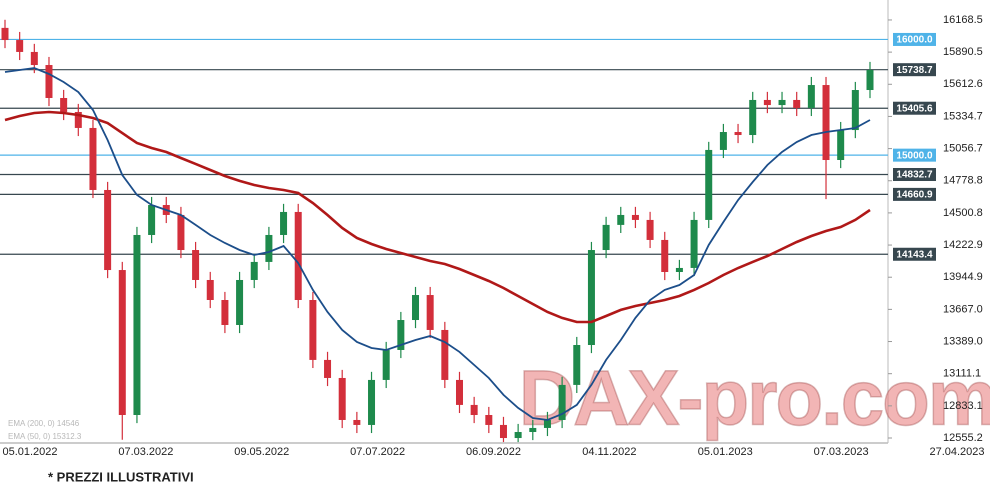 This screenshot has width=990, height=487. Describe the element at coordinates (963, 341) in the screenshot. I see `y-tick-label: 13389.0` at that location.